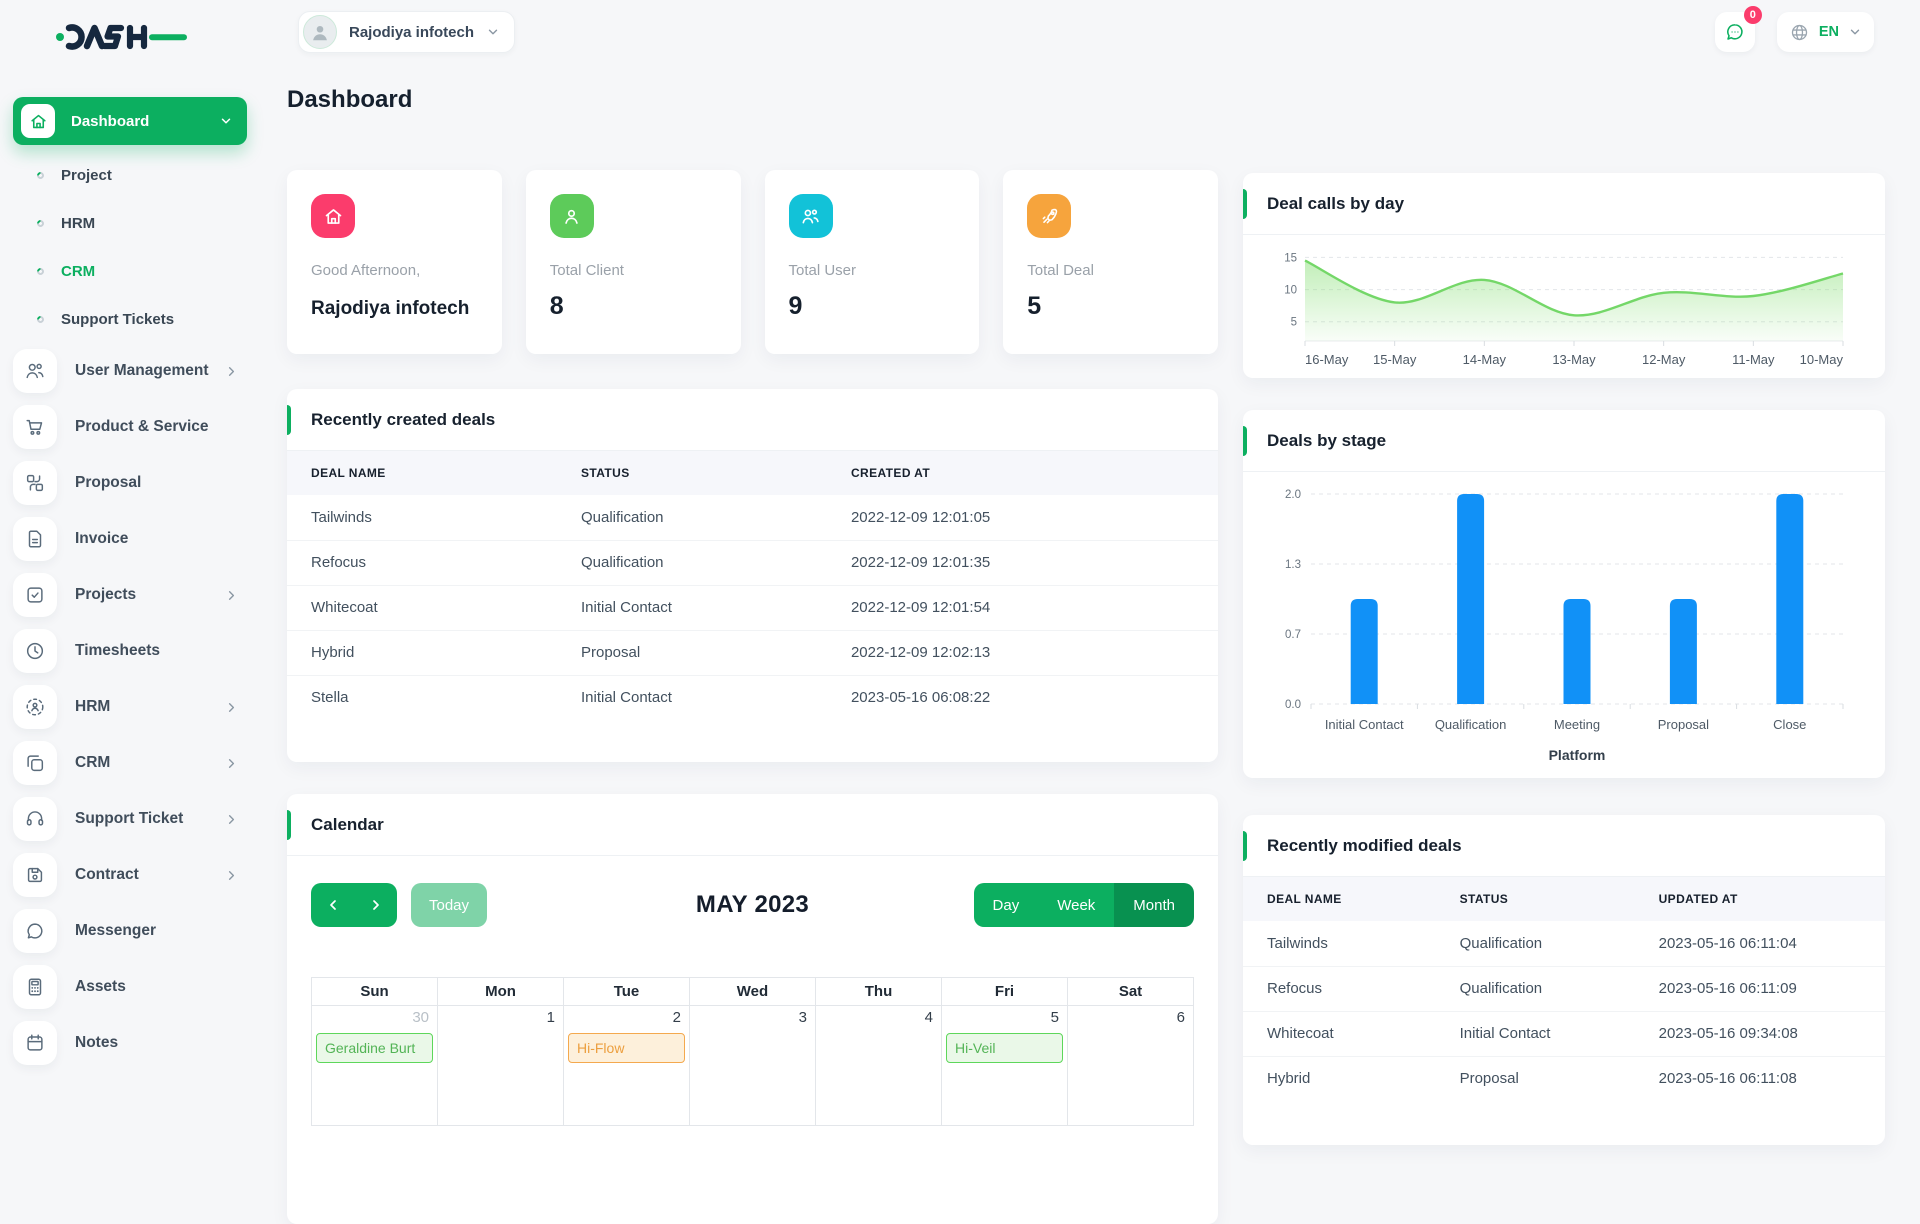  What do you see at coordinates (626, 1048) in the screenshot?
I see `calendar-event: Hi-Flow` at bounding box center [626, 1048].